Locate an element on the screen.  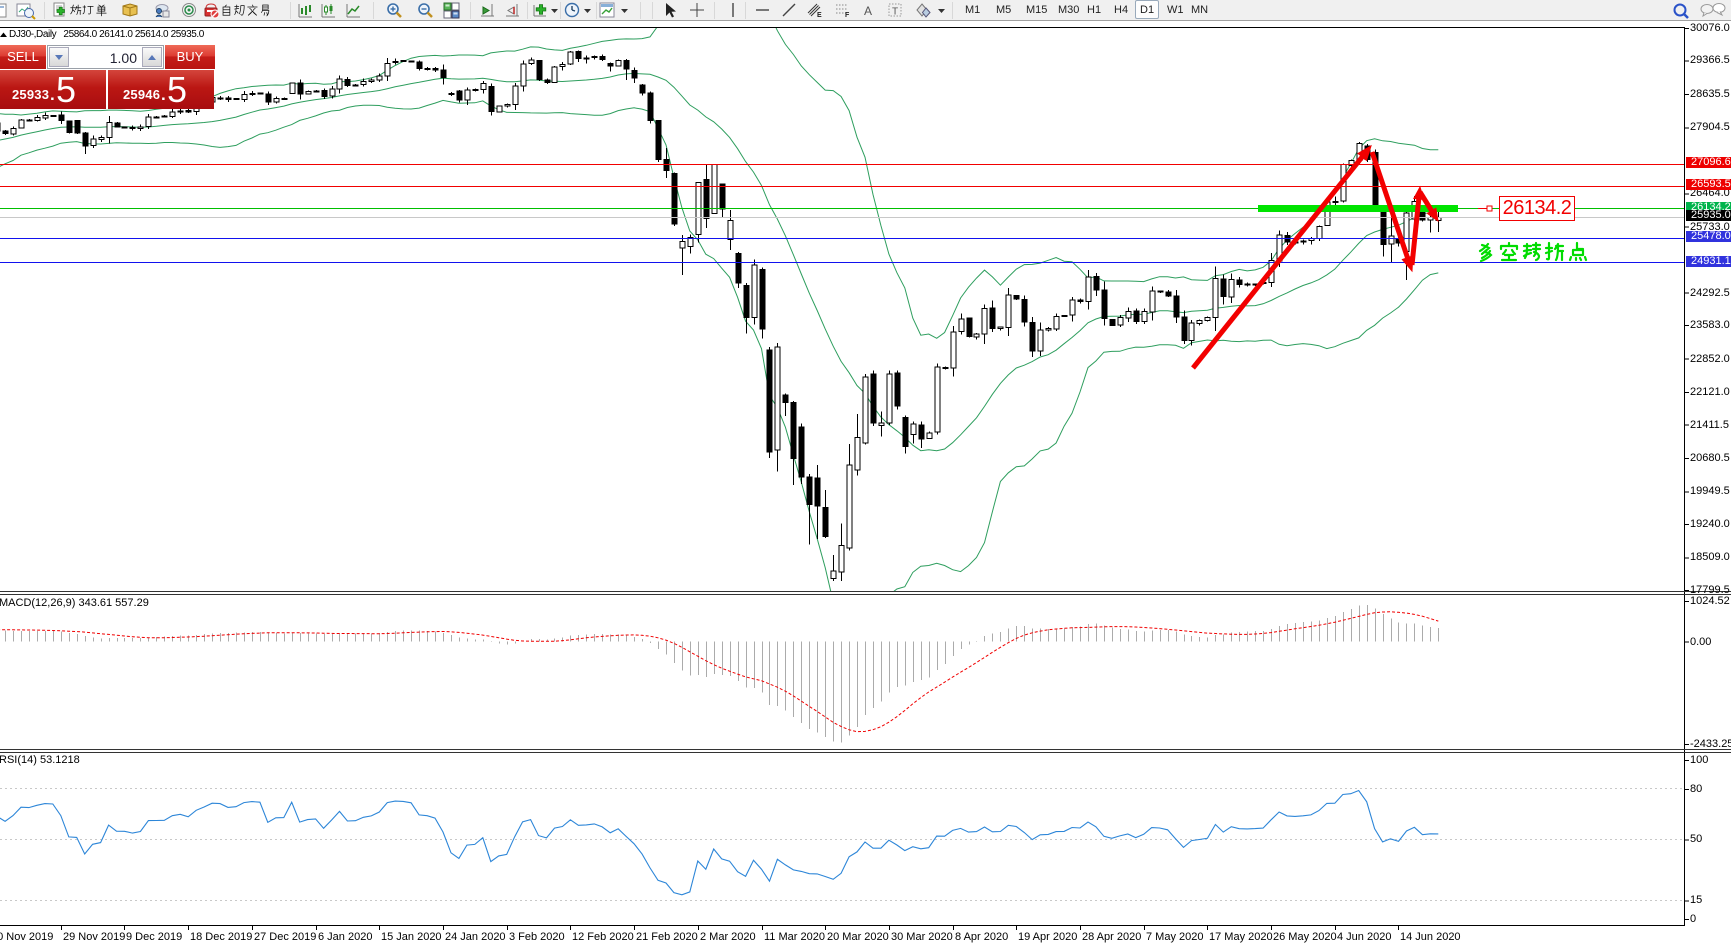
svg-text: T is located at coordinates (895, 12).